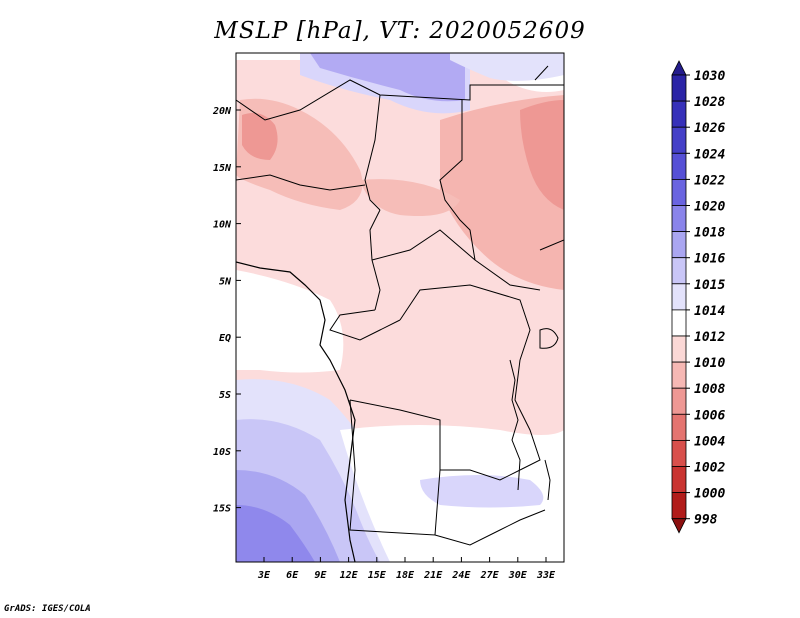 Image resolution: width=800 pixels, height=618 pixels. I want to click on colorbar-label: 1004, so click(709, 441).